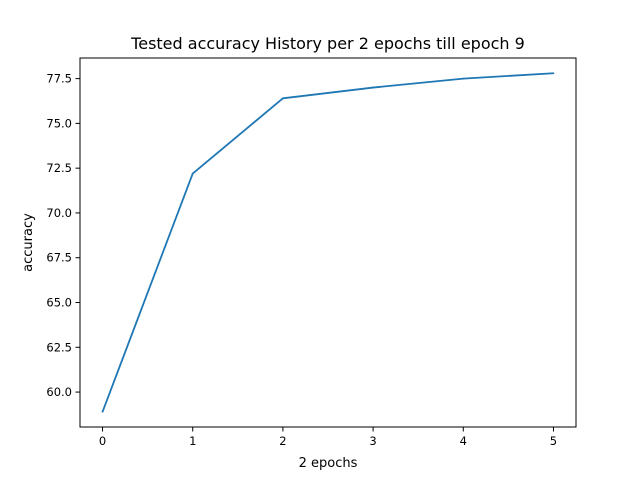  Describe the element at coordinates (372, 441) in the screenshot. I see `x-tick-label: 3` at that location.